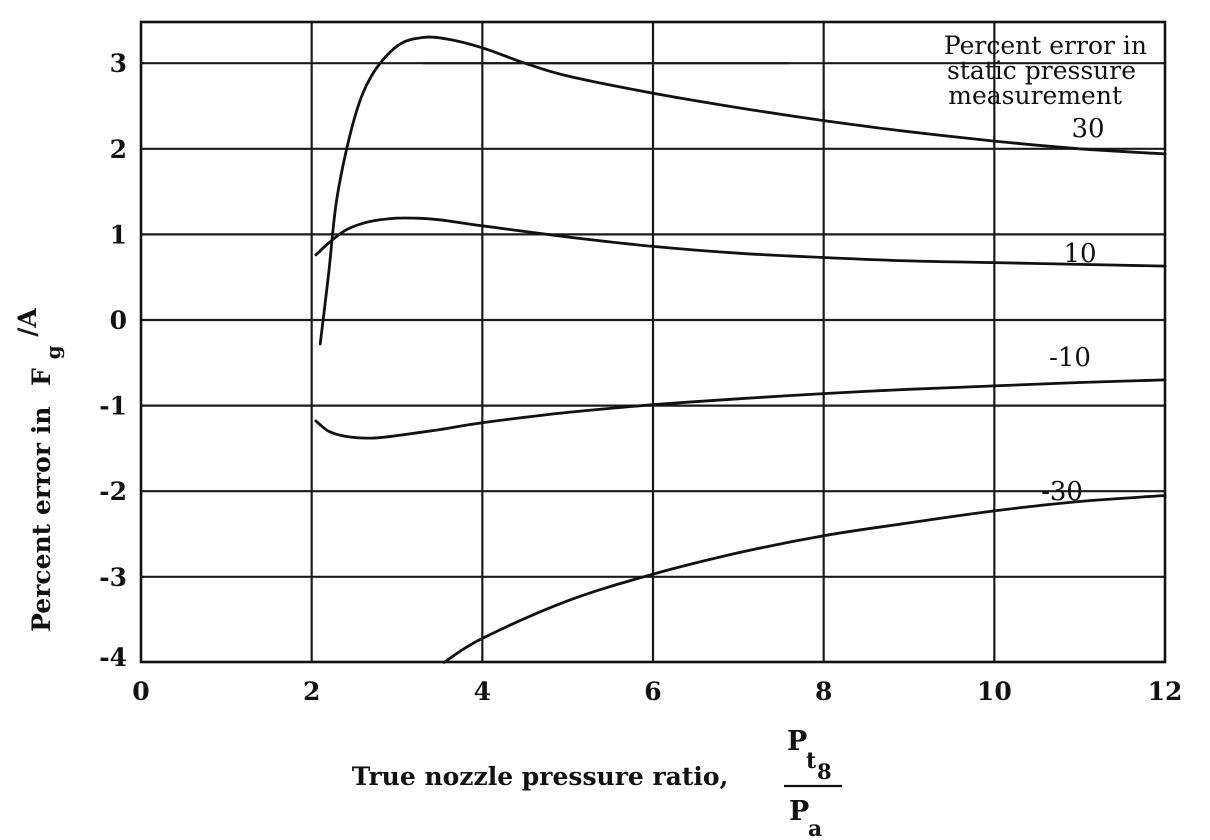  What do you see at coordinates (113, 577) in the screenshot?
I see `y-tick-label: -3` at bounding box center [113, 577].